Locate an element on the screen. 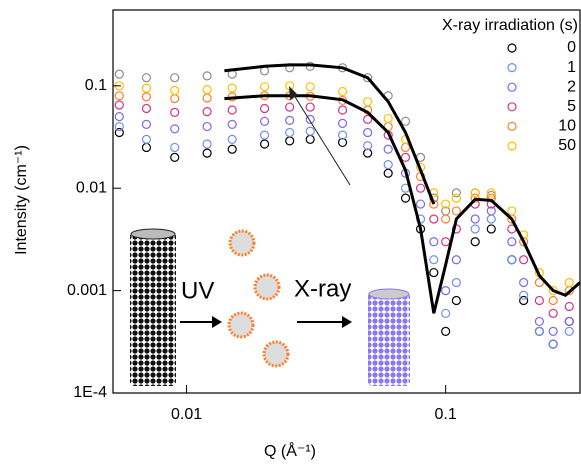  y-axis-label: Intensity (cm⁻¹) is located at coordinates (21, 200).